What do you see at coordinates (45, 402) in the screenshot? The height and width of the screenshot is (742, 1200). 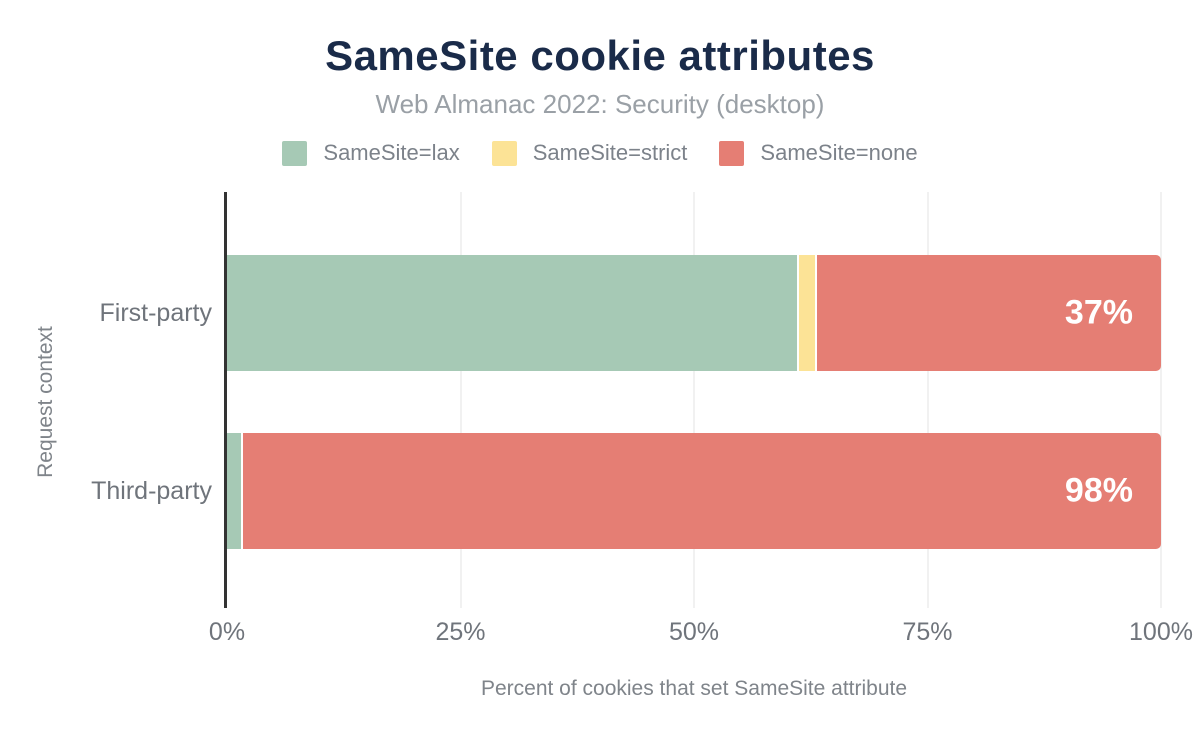 I see `y-axis-title: Request context` at bounding box center [45, 402].